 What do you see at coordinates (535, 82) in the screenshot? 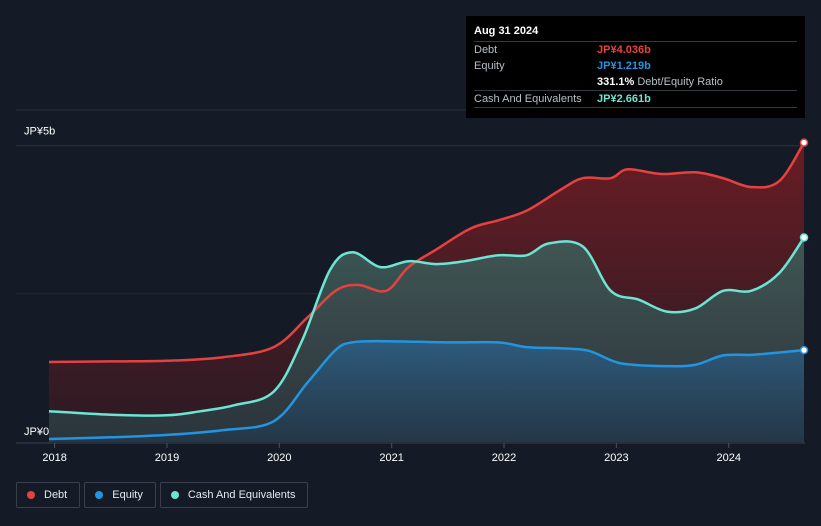
I see `tooltip-ratio-label` at bounding box center [535, 82].